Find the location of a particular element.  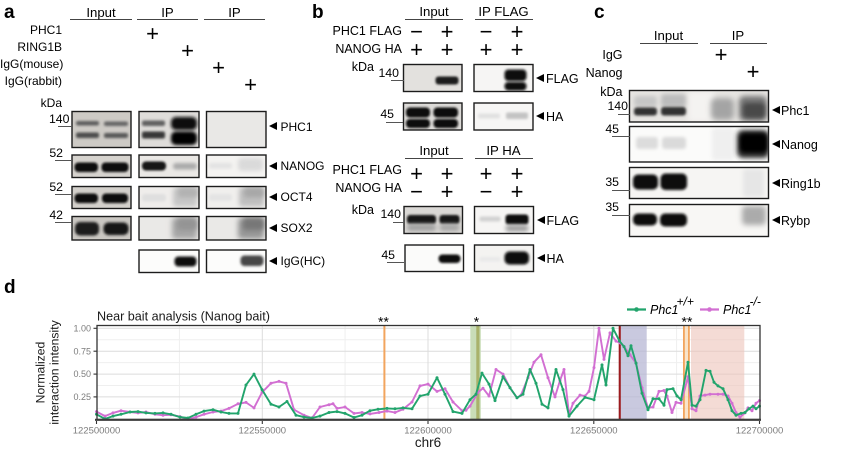

svg-text: Normalized is located at coordinates (41, 373).